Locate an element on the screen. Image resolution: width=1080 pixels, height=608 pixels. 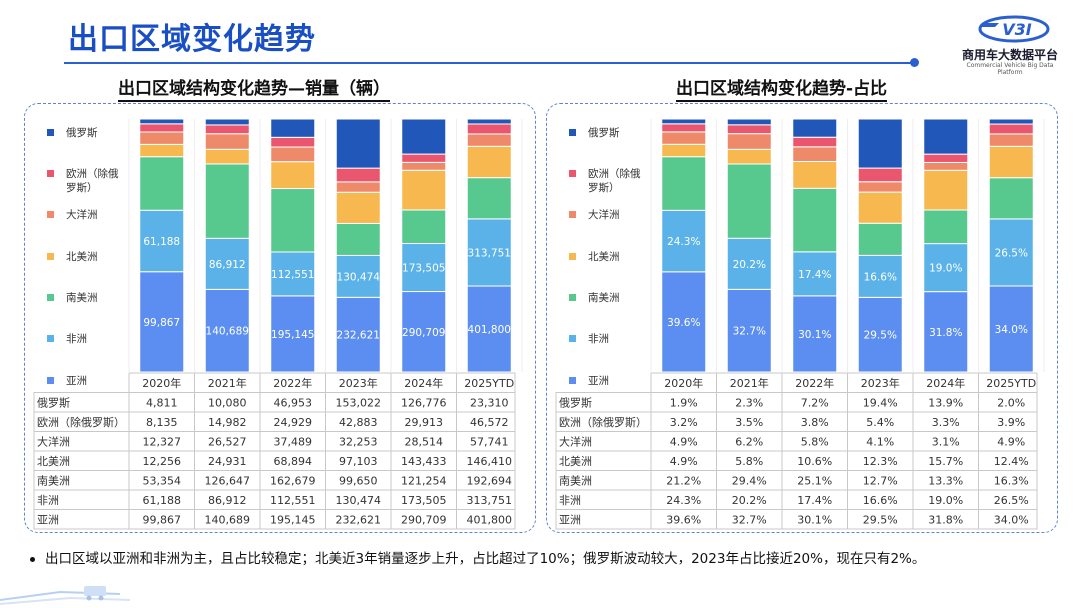
legend-label: 亚洲 is located at coordinates (76, 381).